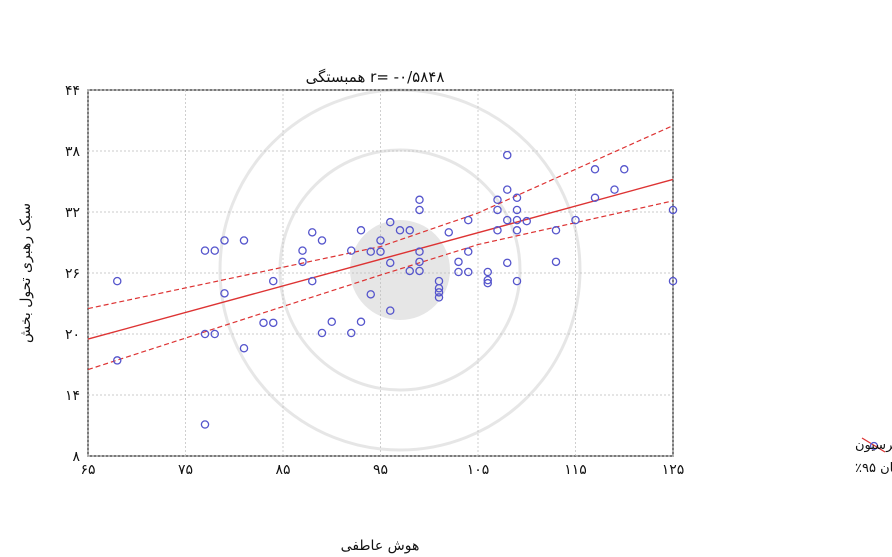 Image resolution: width=892 pixels, height=557 pixels. I want to click on chart-title: r= -۰/۵۸۴۸ همبستگی, so click(375, 77).